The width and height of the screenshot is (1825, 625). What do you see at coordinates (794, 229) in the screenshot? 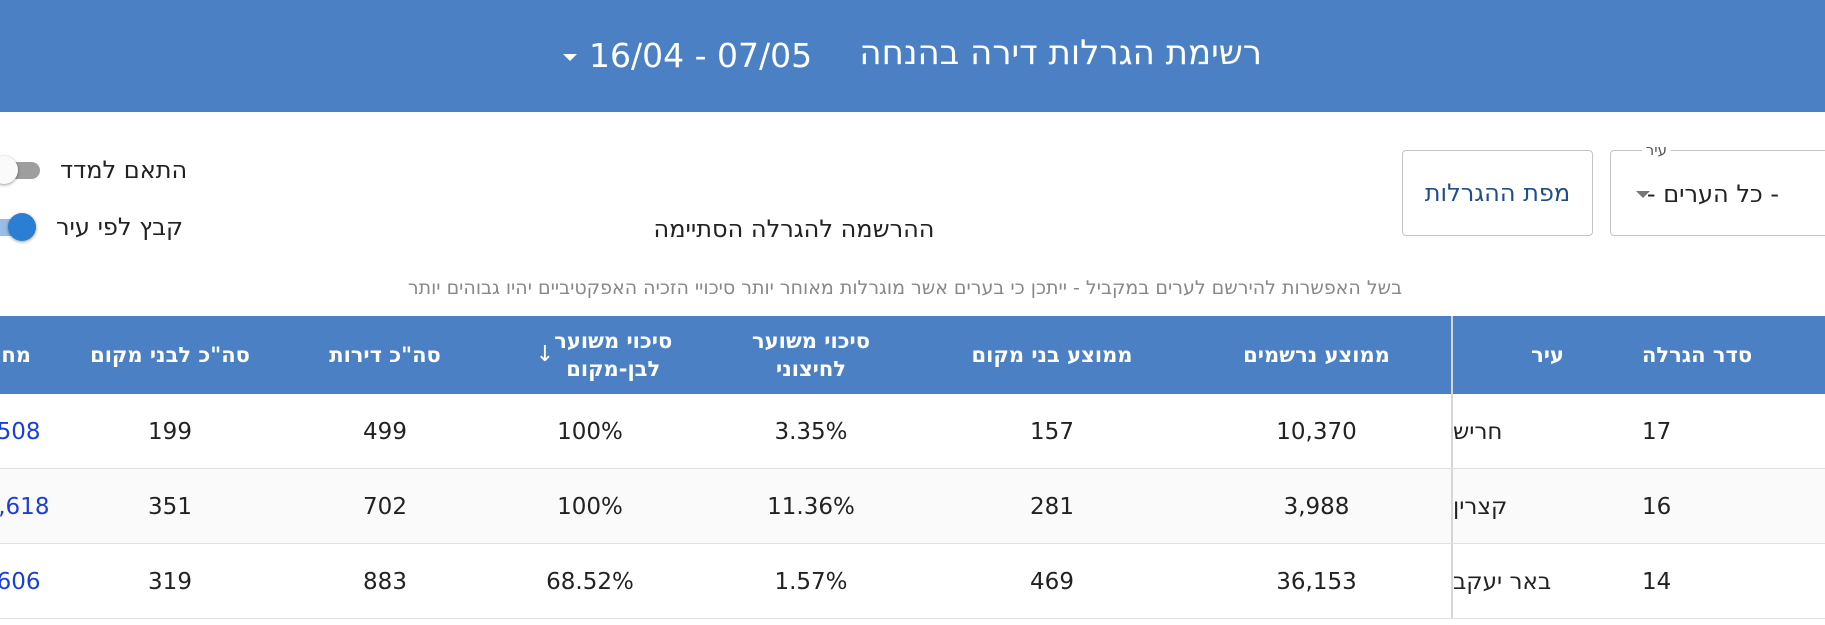
I see `registration-status: ההרשמה להגרלה הסתיימה` at bounding box center [794, 229].